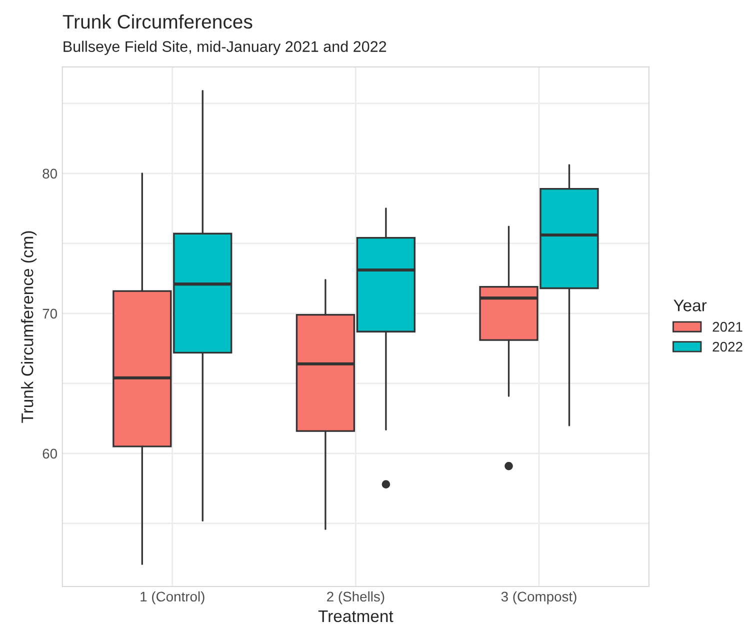 Image resolution: width=752 pixels, height=632 pixels. Describe the element at coordinates (50, 173) in the screenshot. I see `y-tick-label: 80` at that location.